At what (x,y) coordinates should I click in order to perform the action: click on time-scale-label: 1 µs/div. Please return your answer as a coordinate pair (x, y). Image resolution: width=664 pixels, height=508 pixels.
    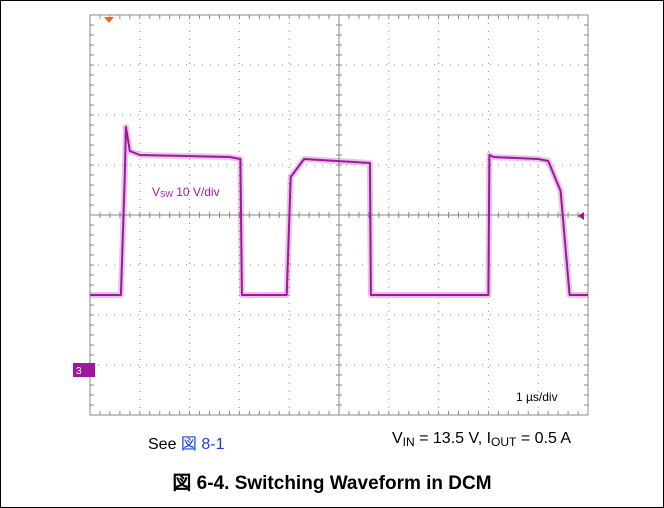
    Looking at the image, I should click on (537, 397).